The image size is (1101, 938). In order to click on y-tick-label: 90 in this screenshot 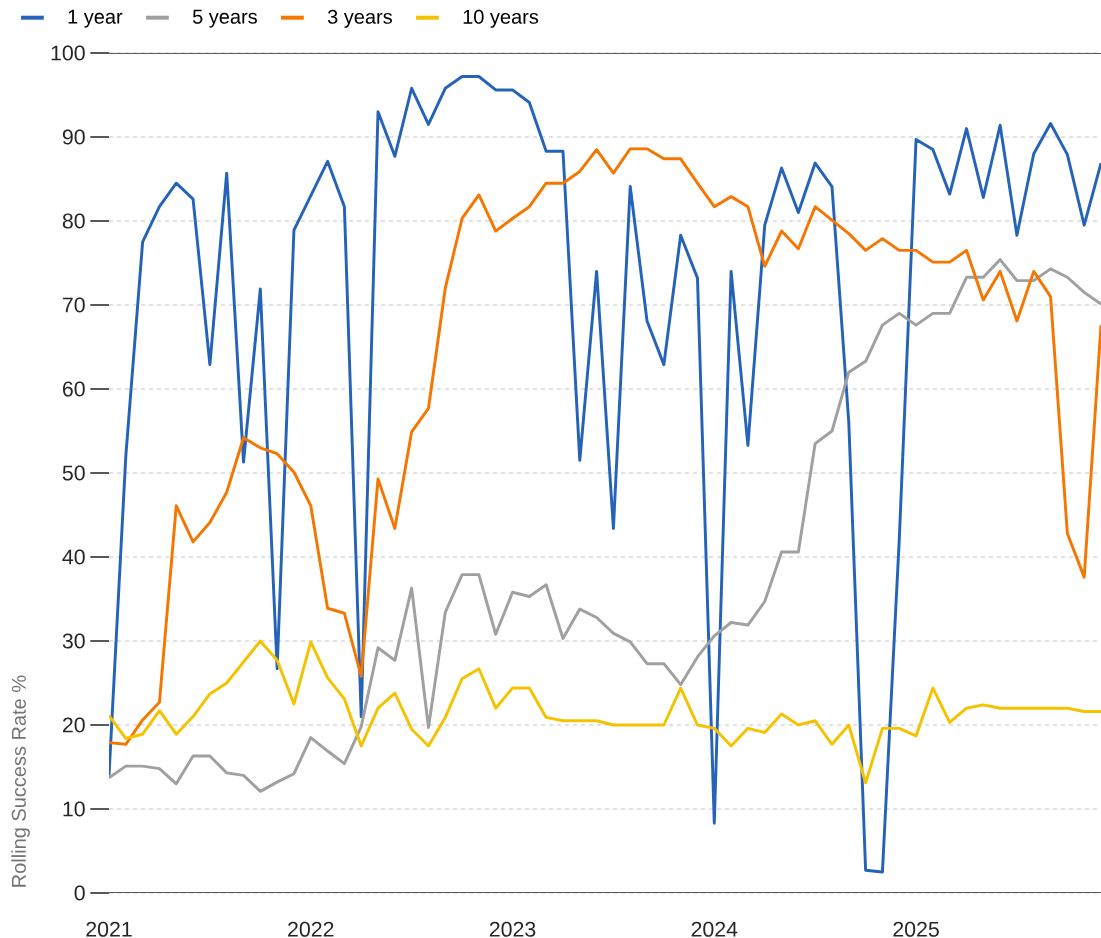, I will do `click(73, 137)`.